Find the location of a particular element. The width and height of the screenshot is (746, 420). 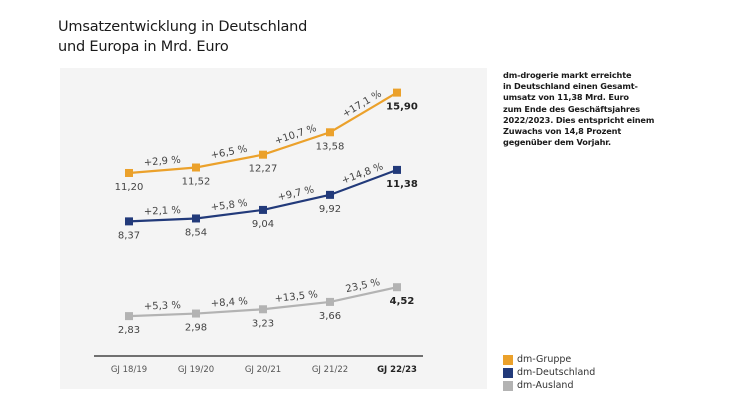

value-label: 3,23 is located at coordinates (263, 323).